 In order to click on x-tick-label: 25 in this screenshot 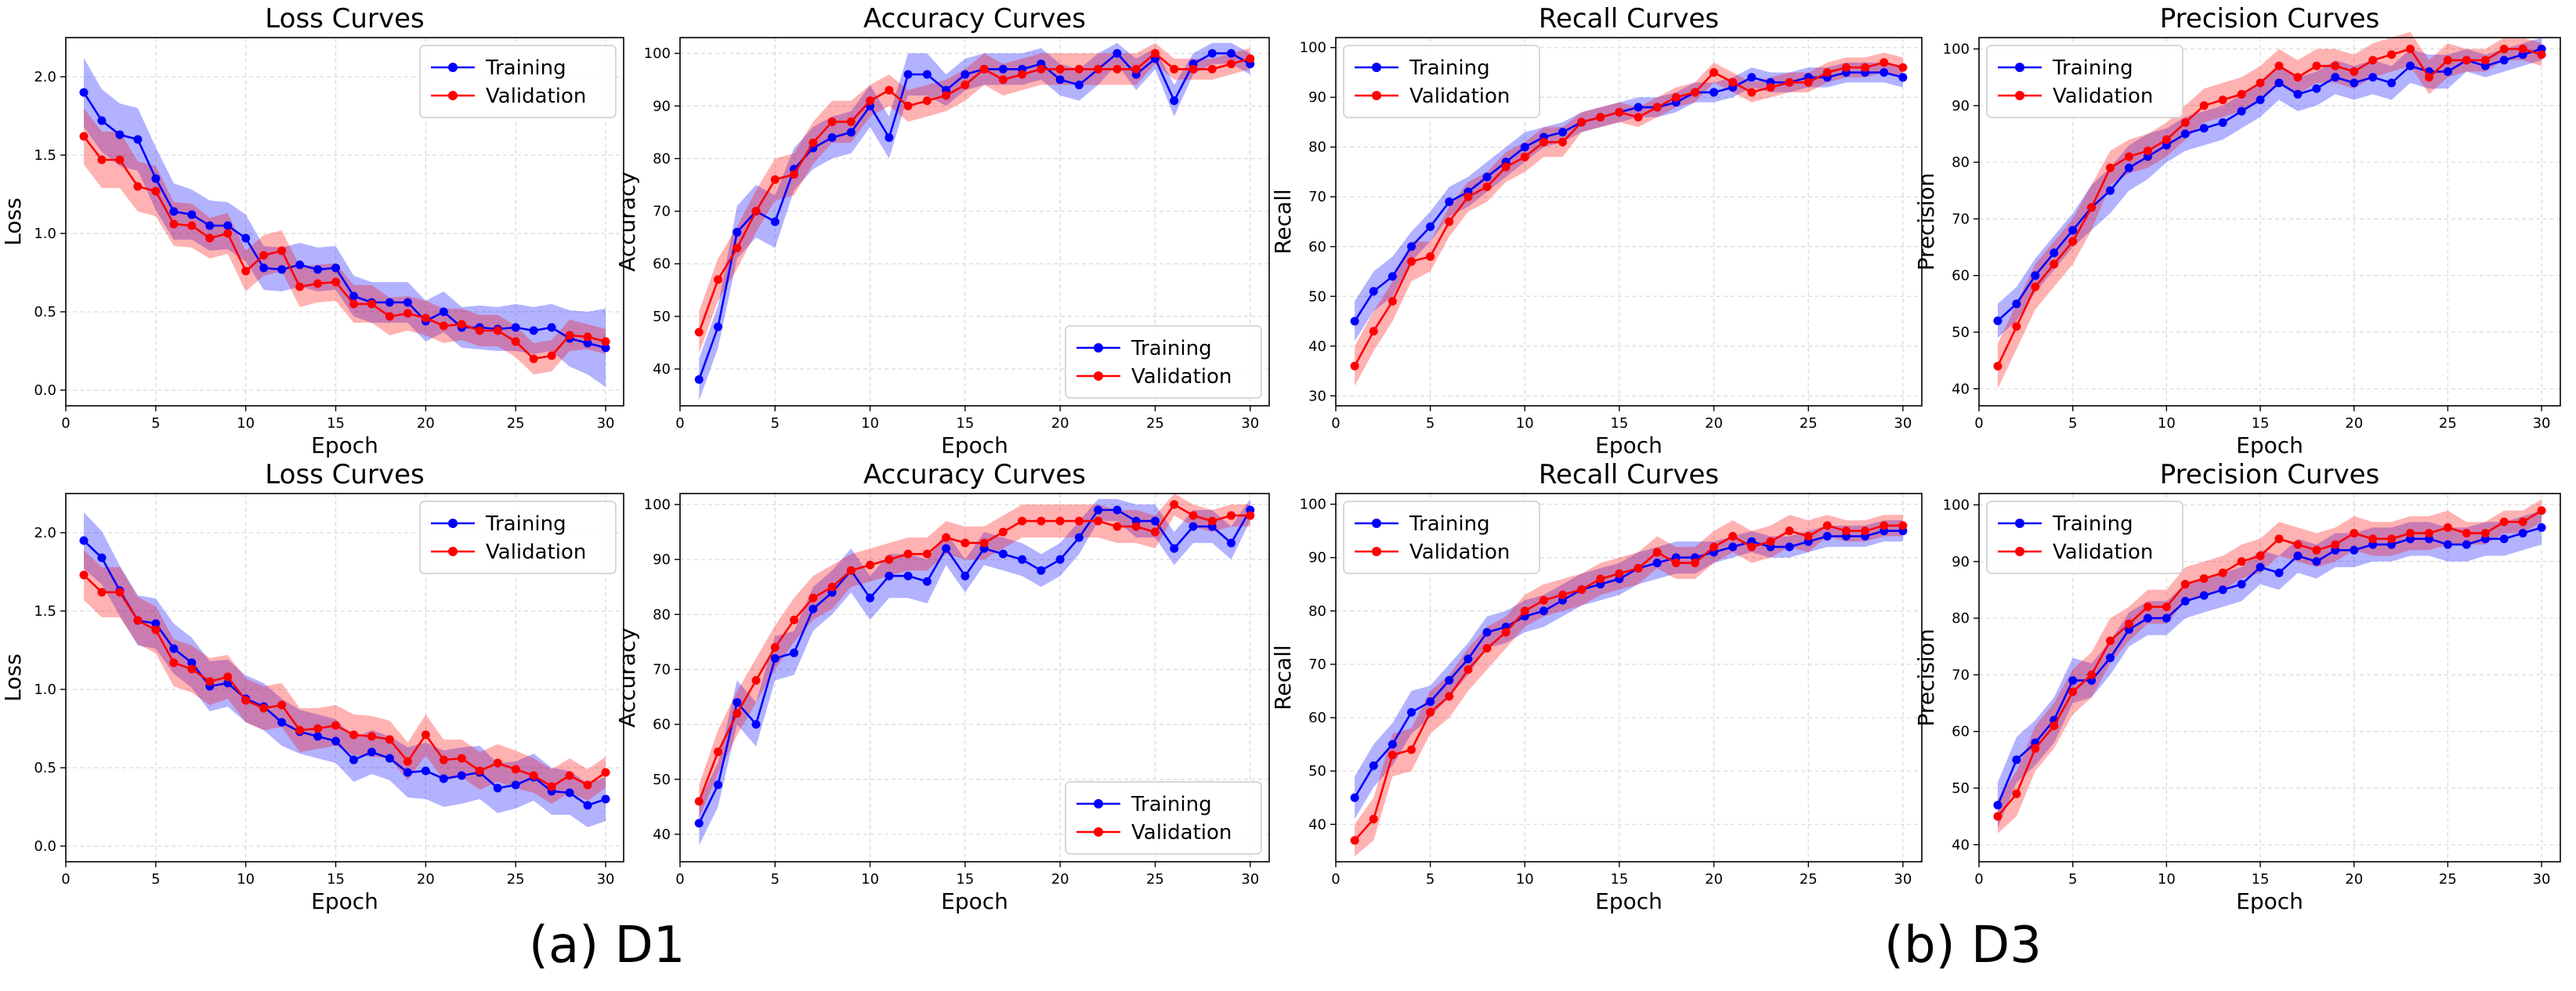, I will do `click(516, 879)`.